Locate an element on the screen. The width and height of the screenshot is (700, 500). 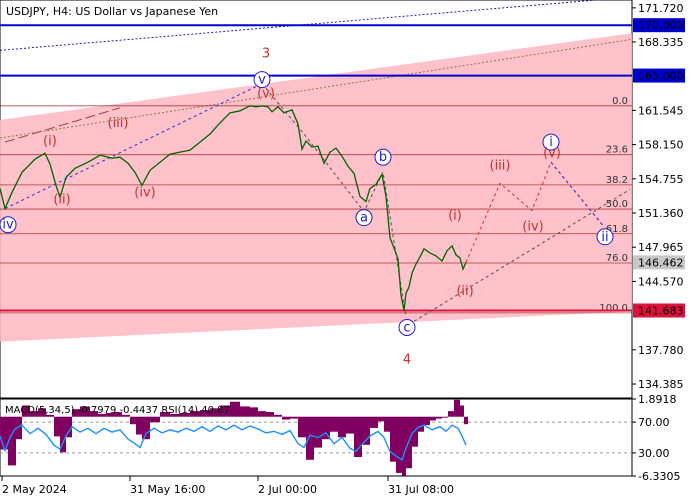
minor-wave-marker: iv is located at coordinates (8, 225).